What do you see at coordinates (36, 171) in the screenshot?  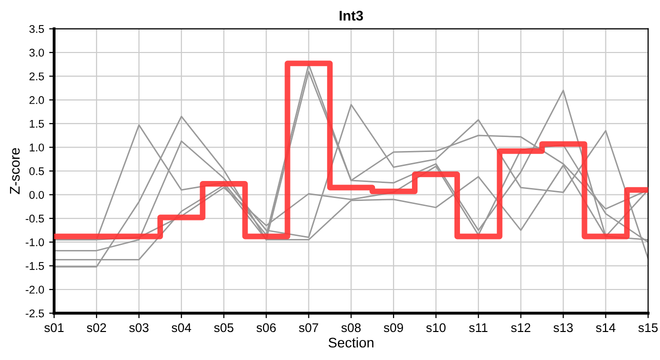 I see `y-tick-label: 0.5` at bounding box center [36, 171].